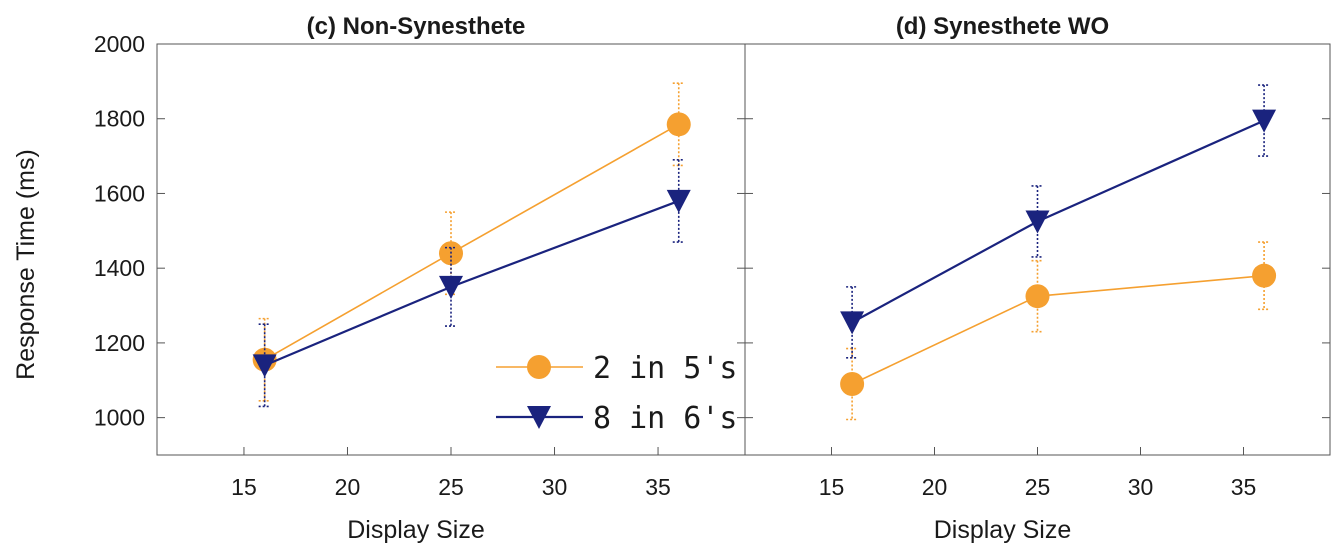  What do you see at coordinates (665, 368) in the screenshot?
I see `legend-label-two-in-fives: 2 in 5's` at bounding box center [665, 368].